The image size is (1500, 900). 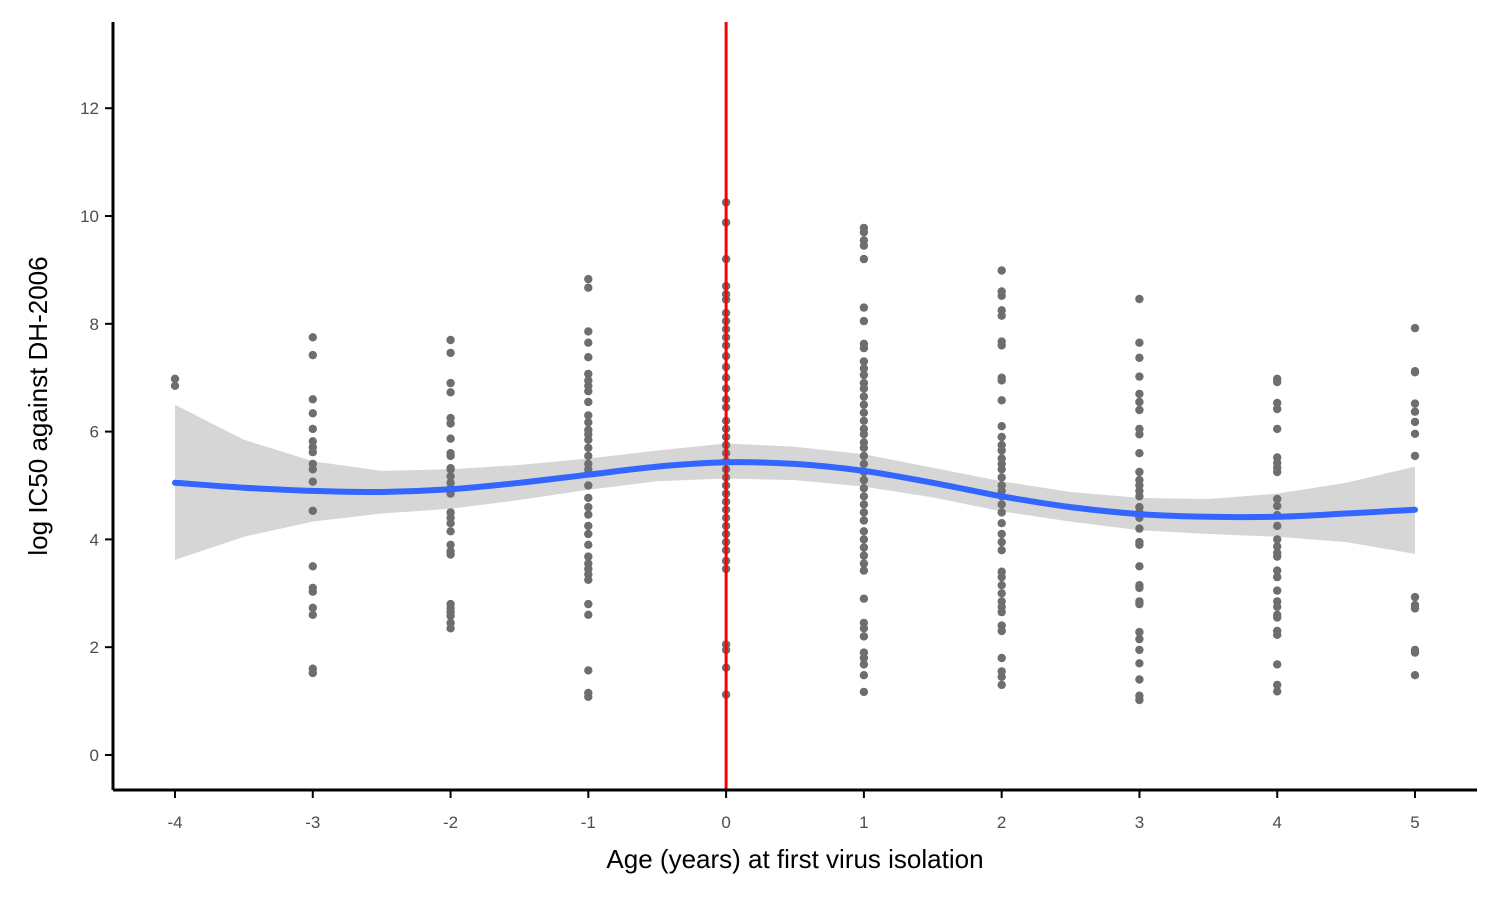 What do you see at coordinates (312, 822) in the screenshot?
I see `x-tick-label: -3` at bounding box center [312, 822].